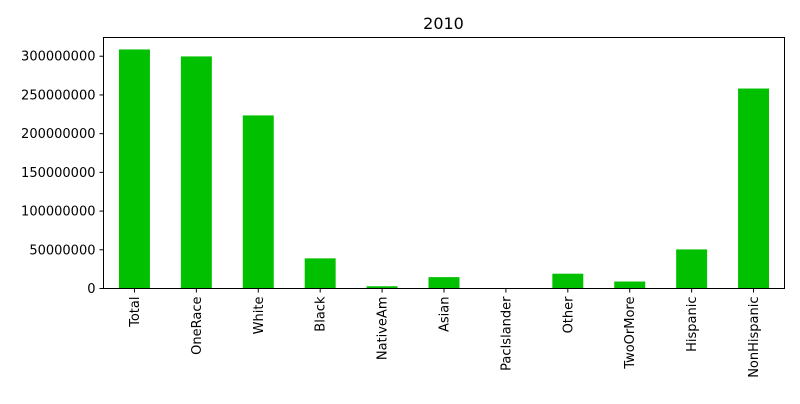 Image resolution: width=800 pixels, height=404 pixels. What do you see at coordinates (445, 314) in the screenshot?
I see `x-tick-label: Asian` at bounding box center [445, 314].